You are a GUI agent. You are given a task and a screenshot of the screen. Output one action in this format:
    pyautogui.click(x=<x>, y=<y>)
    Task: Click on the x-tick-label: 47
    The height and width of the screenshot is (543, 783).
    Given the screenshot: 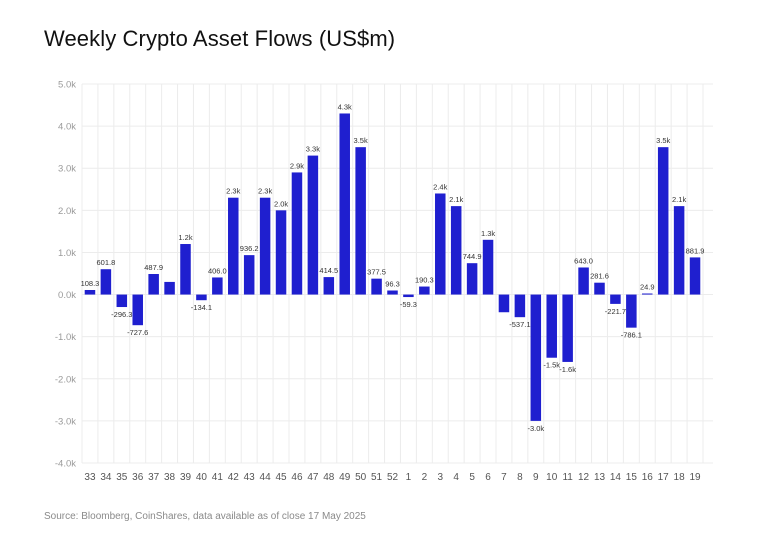 What is the action you would take?
    pyautogui.click(x=313, y=477)
    